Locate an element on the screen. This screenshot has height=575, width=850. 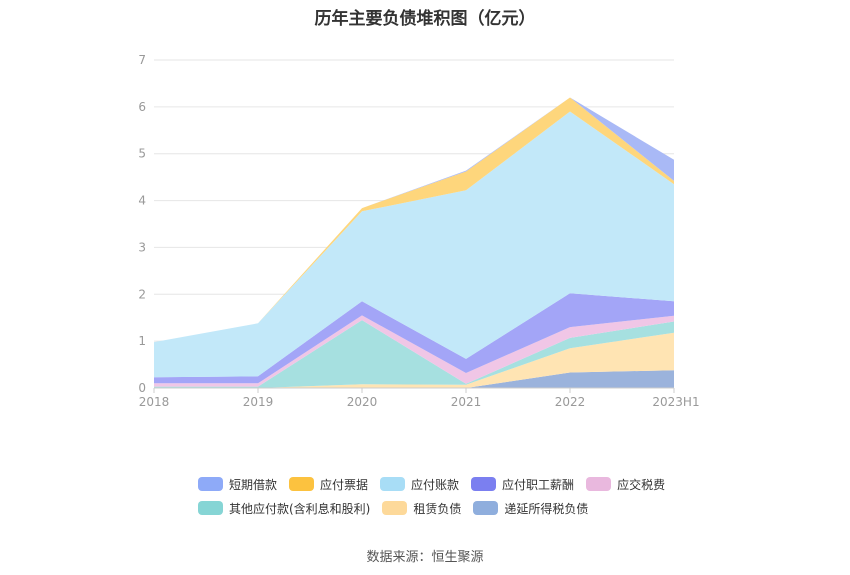
area-series-递延所得税负债 is located at coordinates (414, 379).